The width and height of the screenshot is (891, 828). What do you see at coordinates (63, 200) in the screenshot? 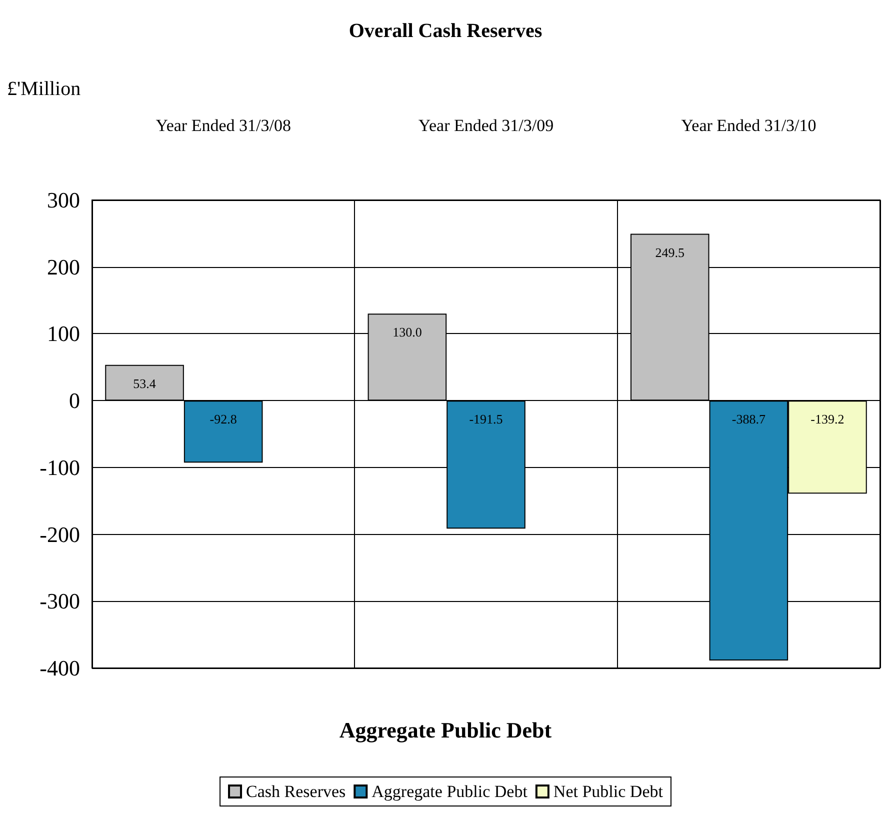
I see `y-tick-label: 300` at bounding box center [63, 200].